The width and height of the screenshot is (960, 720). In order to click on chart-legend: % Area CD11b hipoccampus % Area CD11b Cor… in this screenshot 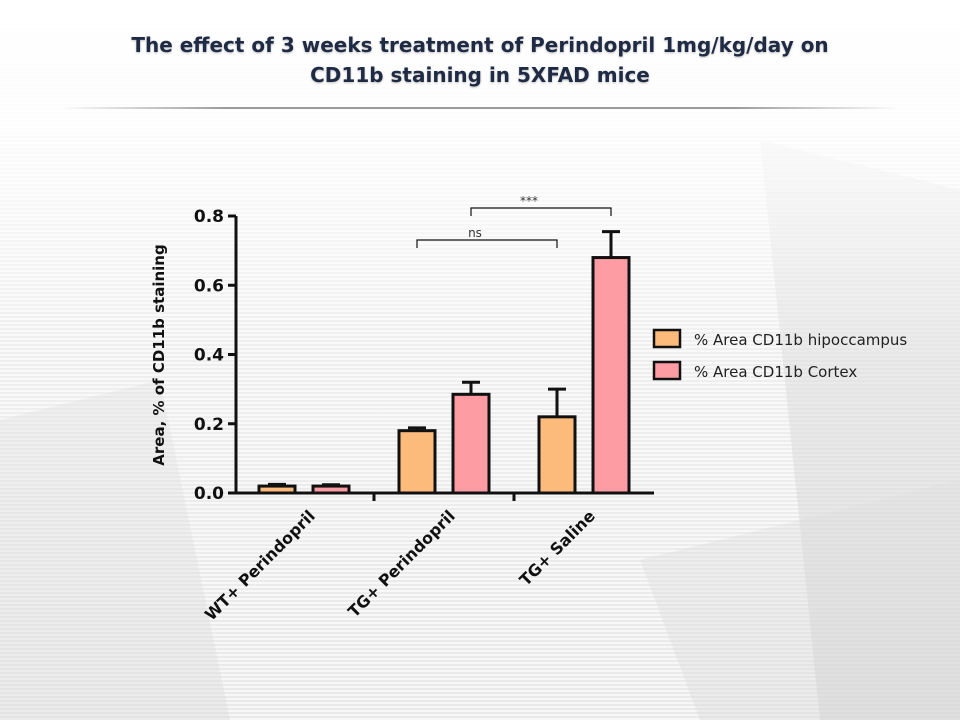, I will do `click(779, 354)`.